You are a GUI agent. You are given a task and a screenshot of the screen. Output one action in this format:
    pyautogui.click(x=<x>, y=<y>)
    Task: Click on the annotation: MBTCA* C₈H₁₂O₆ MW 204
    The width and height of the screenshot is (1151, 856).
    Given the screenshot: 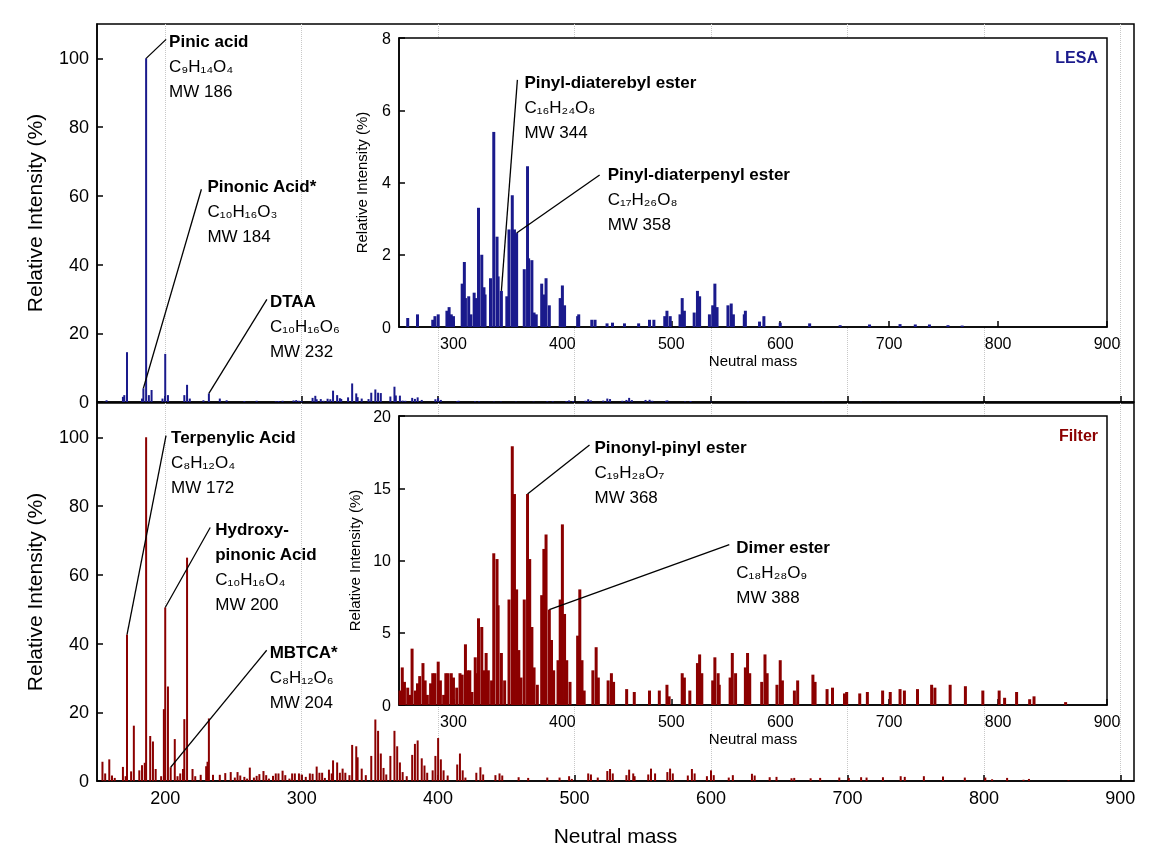 What is the action you would take?
    pyautogui.click(x=304, y=678)
    